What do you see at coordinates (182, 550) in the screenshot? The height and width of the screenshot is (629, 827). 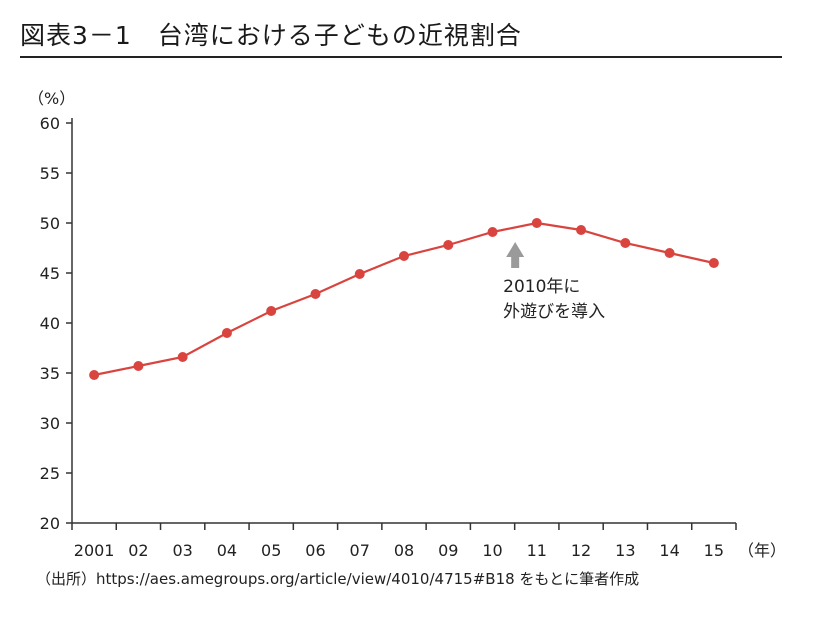 I see `x-tick-label: 03` at bounding box center [182, 550].